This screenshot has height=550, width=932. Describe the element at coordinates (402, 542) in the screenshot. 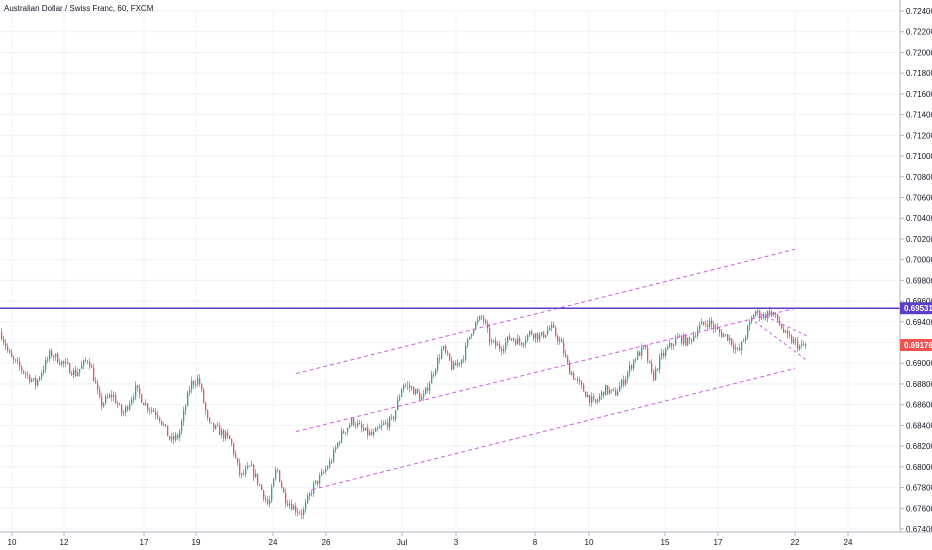

I see `x-tick-label: Jul` at that location.